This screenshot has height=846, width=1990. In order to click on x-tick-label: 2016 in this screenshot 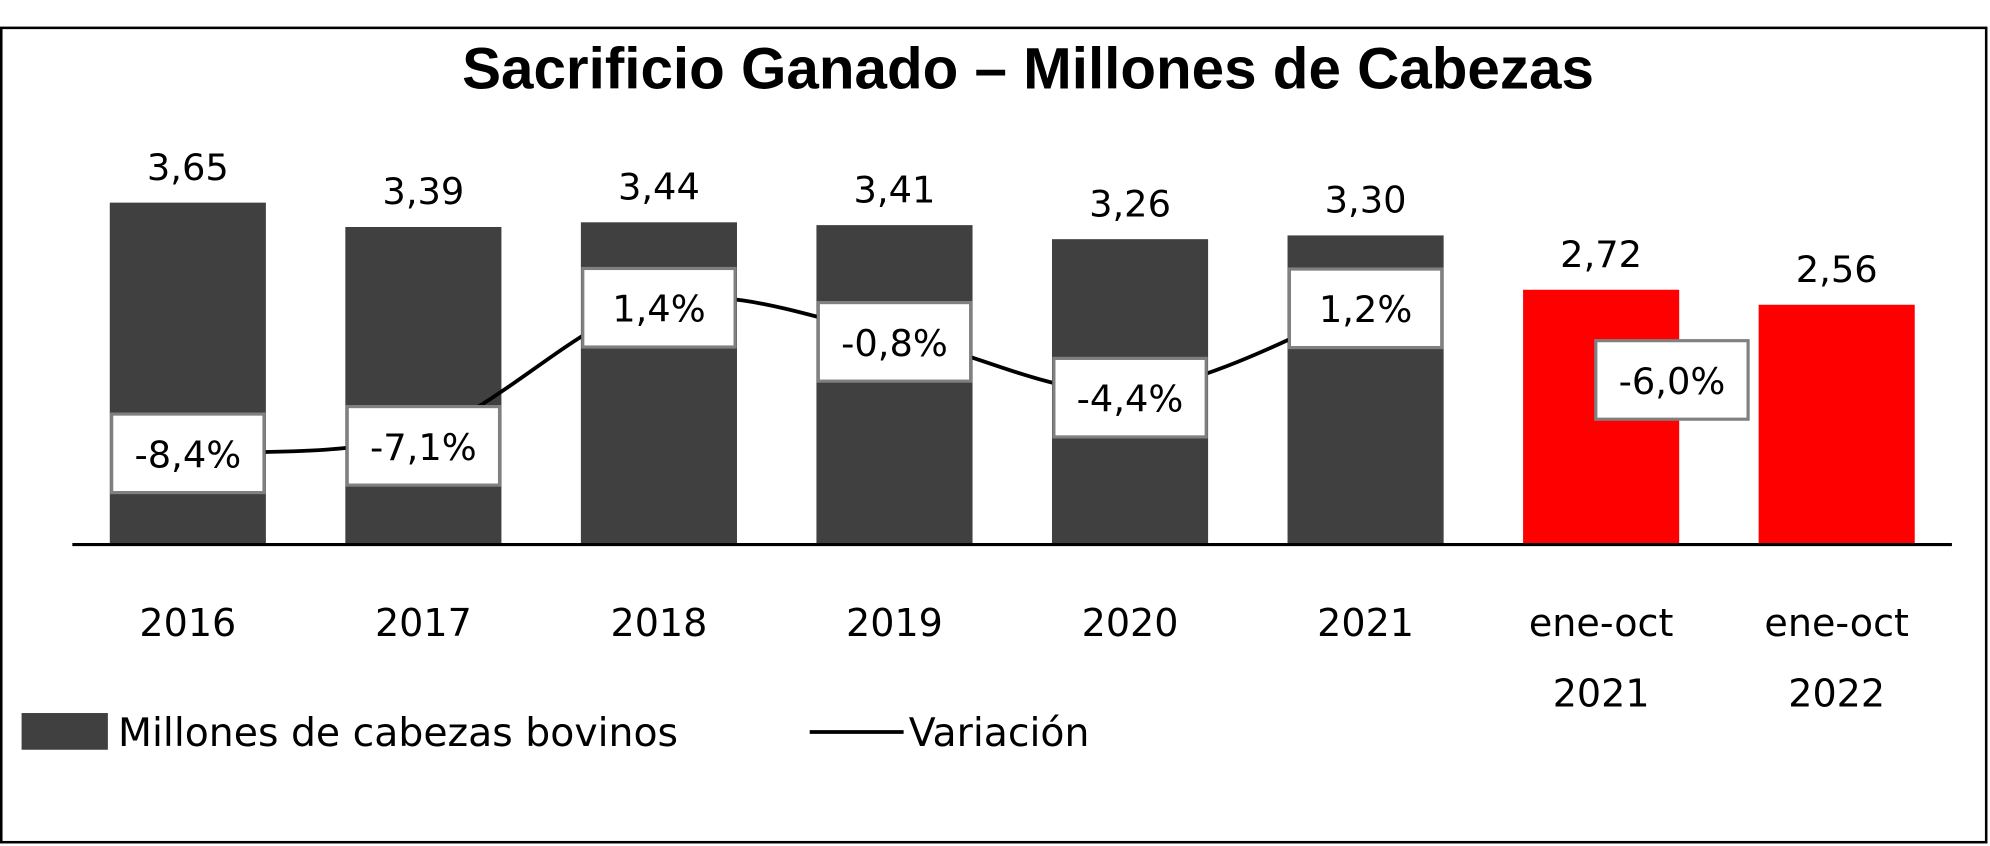, I will do `click(187, 623)`.